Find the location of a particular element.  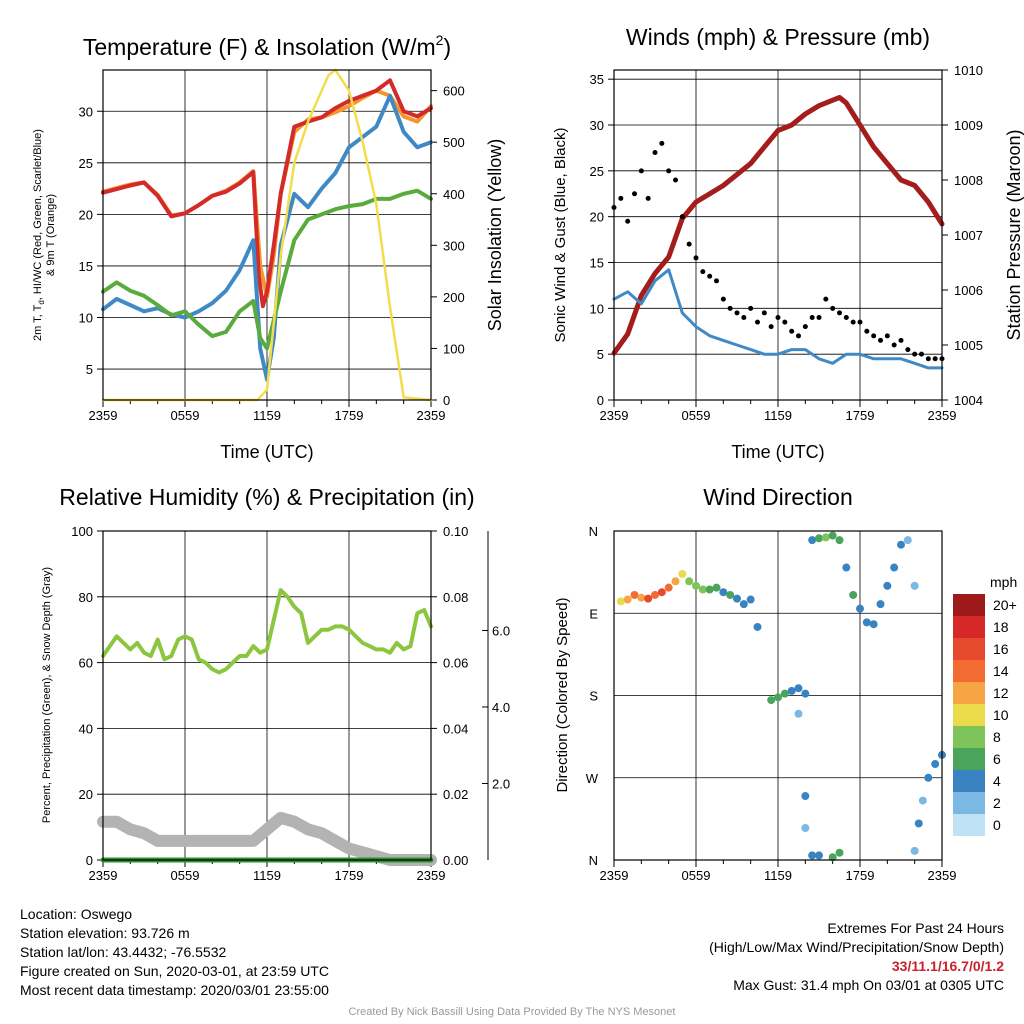

snow-depth-tick-label: 2.0 is located at coordinates (501, 783).